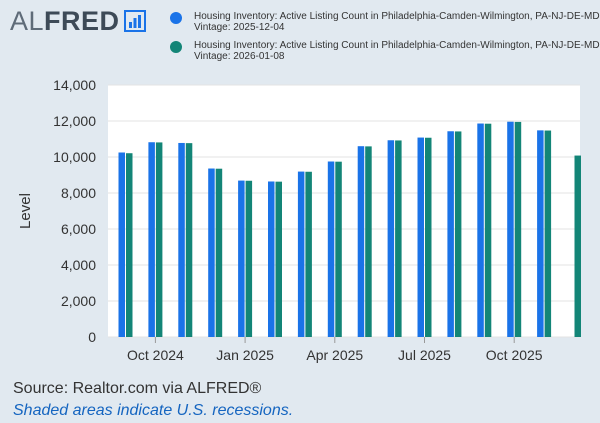 The width and height of the screenshot is (600, 423). What do you see at coordinates (25, 211) in the screenshot?
I see `y-axis-title: Level` at bounding box center [25, 211].